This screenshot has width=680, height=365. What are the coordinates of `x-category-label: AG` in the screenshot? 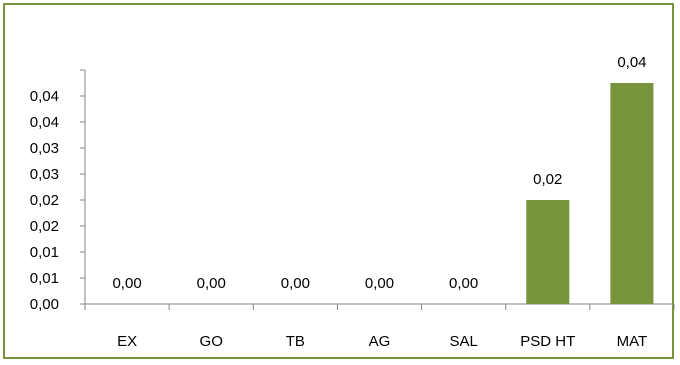 It's located at (380, 341).